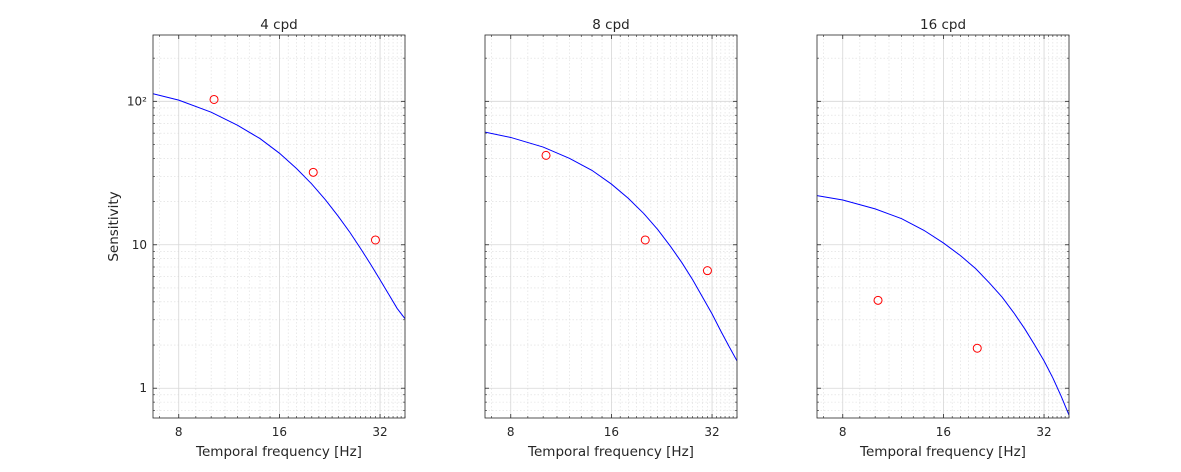 The height and width of the screenshot is (472, 1181). I want to click on y-tick-label: 10, so click(139, 245).